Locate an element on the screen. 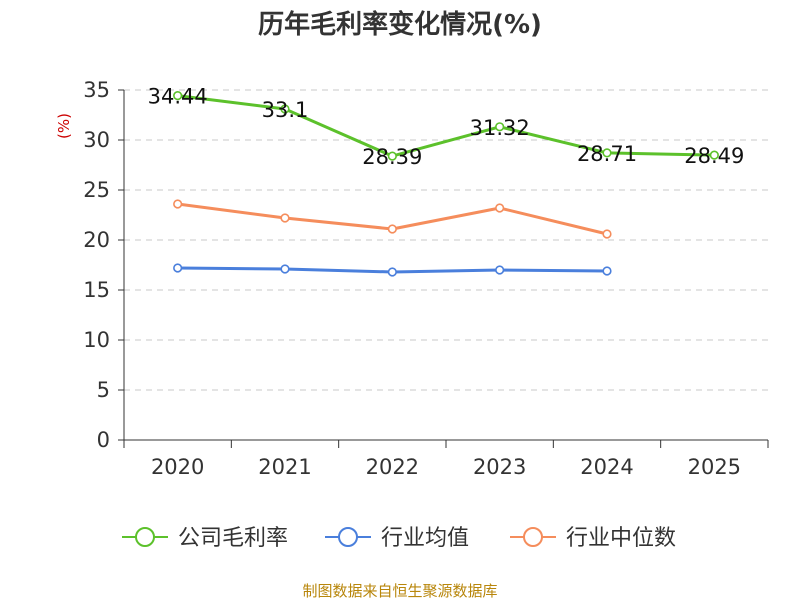 This screenshot has height=600, width=800. chart-title: 历年毛利率变化情况(%) is located at coordinates (400, 24).